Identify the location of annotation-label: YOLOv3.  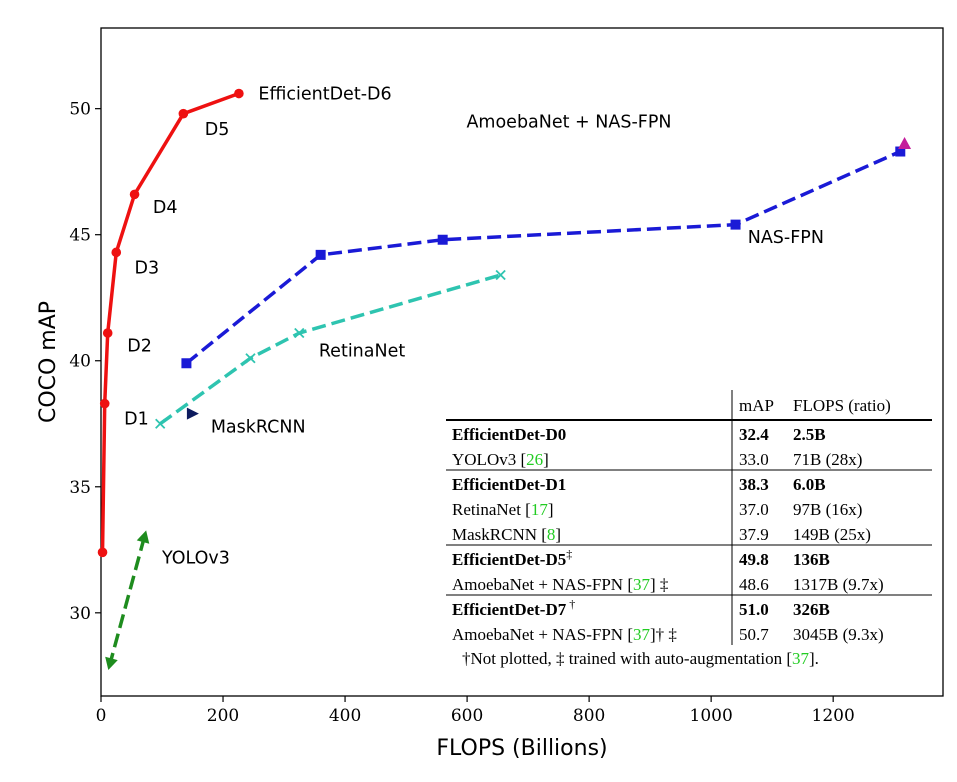
(195, 558).